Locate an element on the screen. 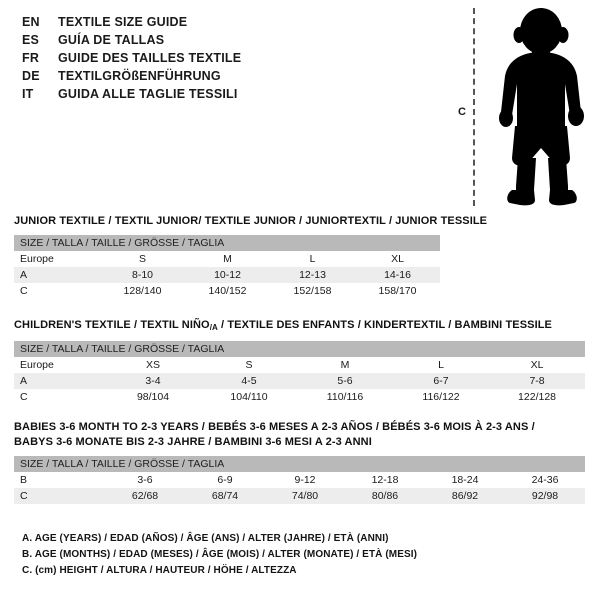  table-row: A 8-10 10-12 12-13 14-16 is located at coordinates (227, 275).